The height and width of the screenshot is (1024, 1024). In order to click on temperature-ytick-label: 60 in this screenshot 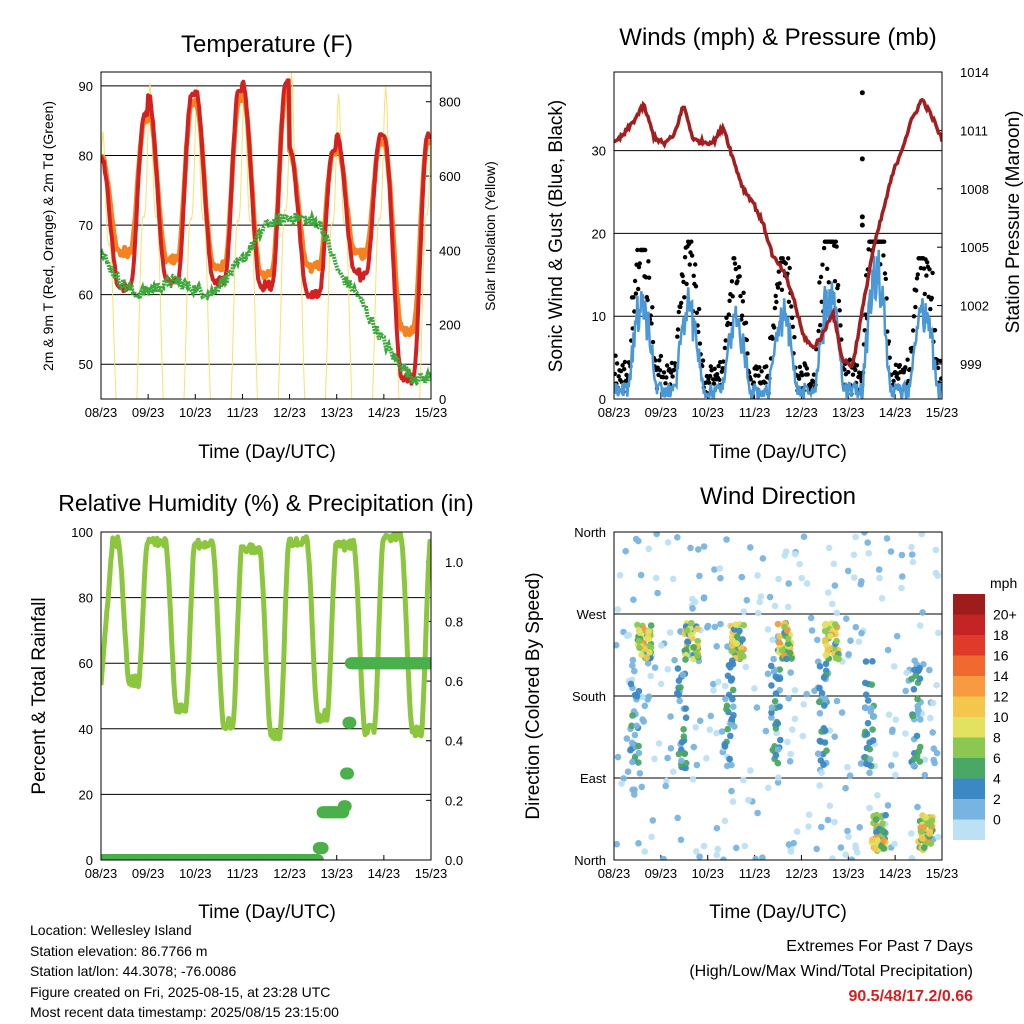, I will do `click(86, 295)`.